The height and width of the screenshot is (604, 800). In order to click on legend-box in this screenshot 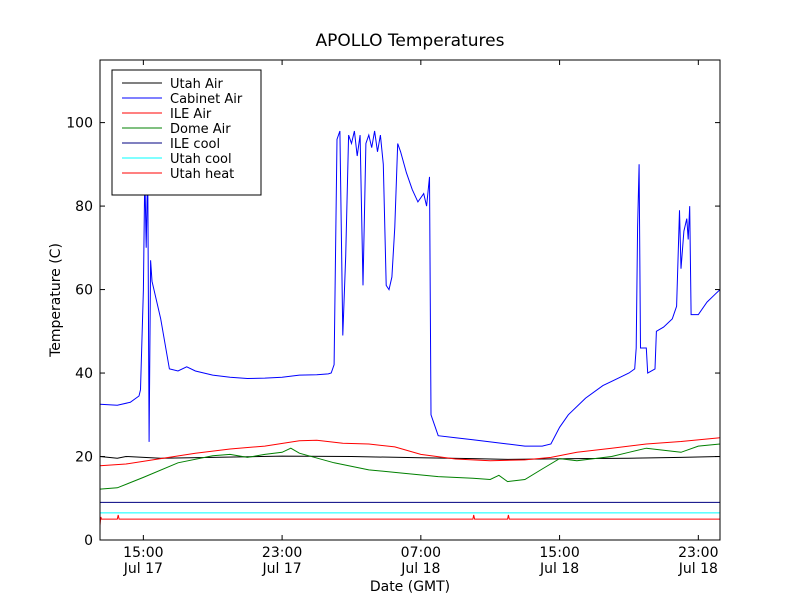, I will do `click(186, 132)`.